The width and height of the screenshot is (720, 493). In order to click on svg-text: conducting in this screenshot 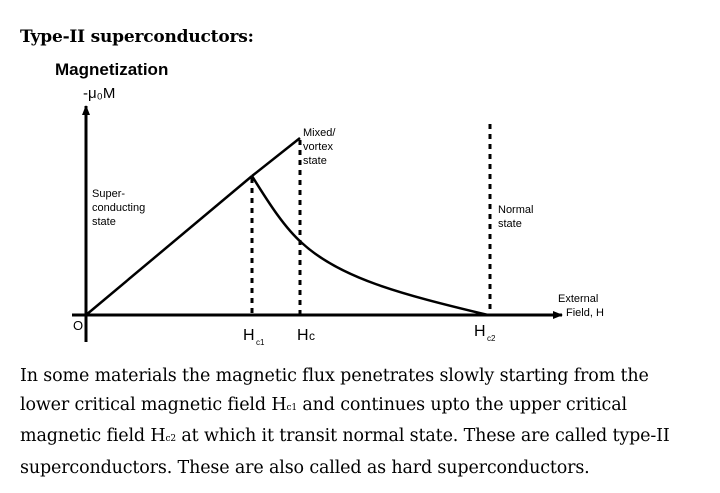, I will do `click(118, 208)`.